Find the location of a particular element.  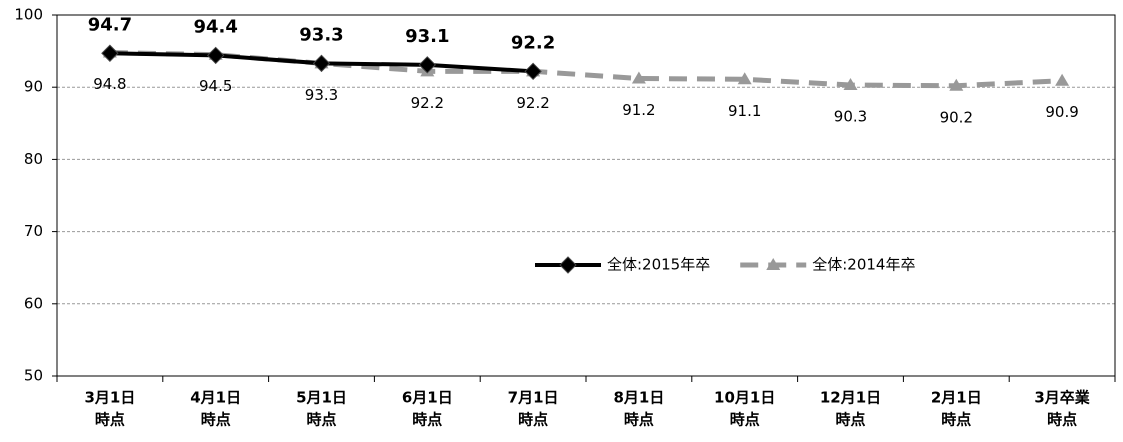

x-tick-label: 3月卒業 is located at coordinates (1062, 398).